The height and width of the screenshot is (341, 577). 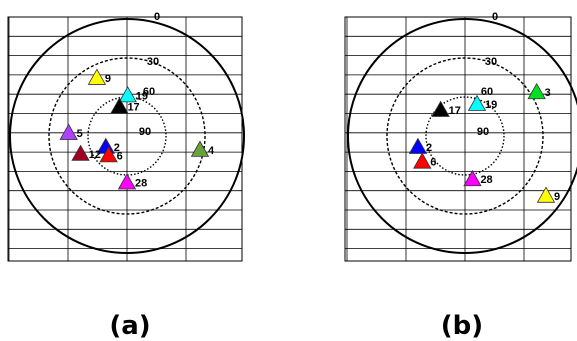 What do you see at coordinates (487, 92) in the screenshot?
I see `ring-label-60-b: 60` at bounding box center [487, 92].